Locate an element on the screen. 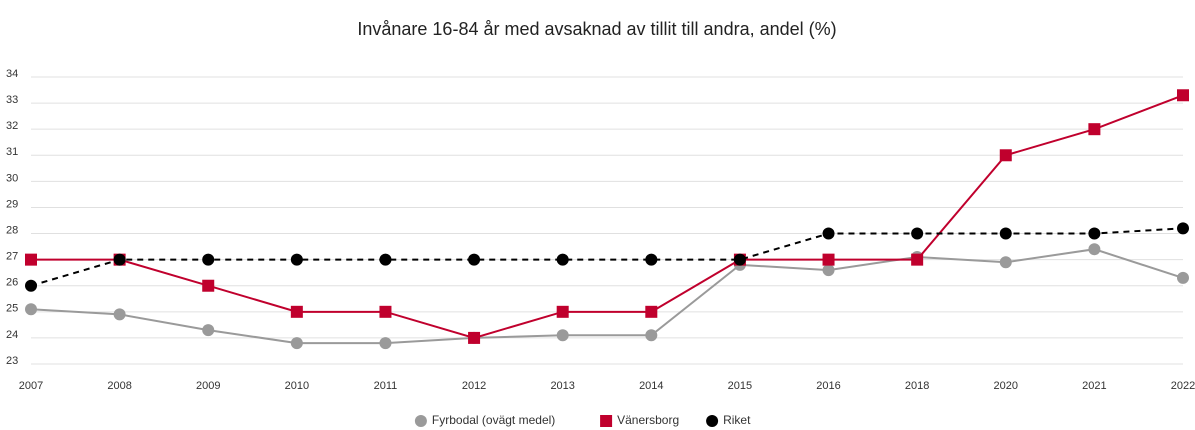 This screenshot has height=430, width=1195. y-tick-label: 32 is located at coordinates (12, 126).